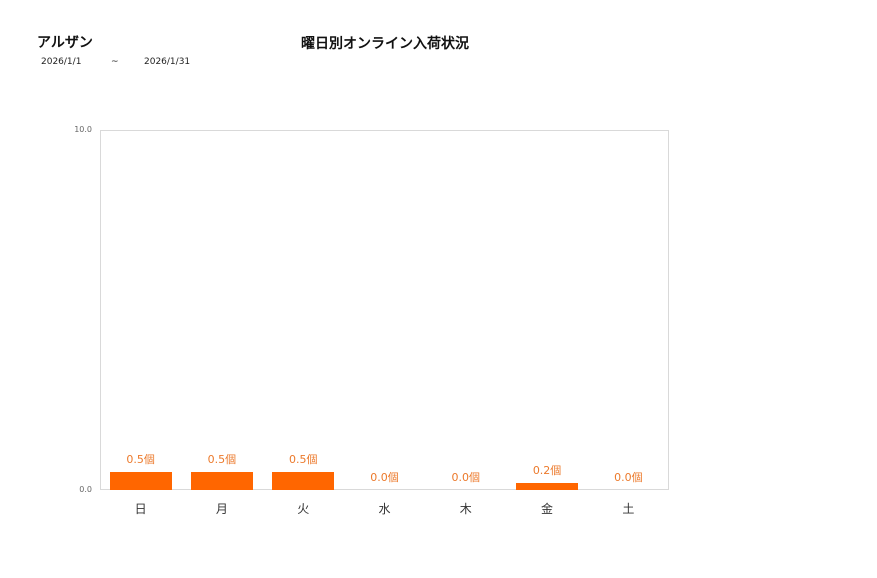 This screenshot has width=877, height=578. What do you see at coordinates (167, 62) in the screenshot?
I see `date-to: 2026/1/31` at bounding box center [167, 62].